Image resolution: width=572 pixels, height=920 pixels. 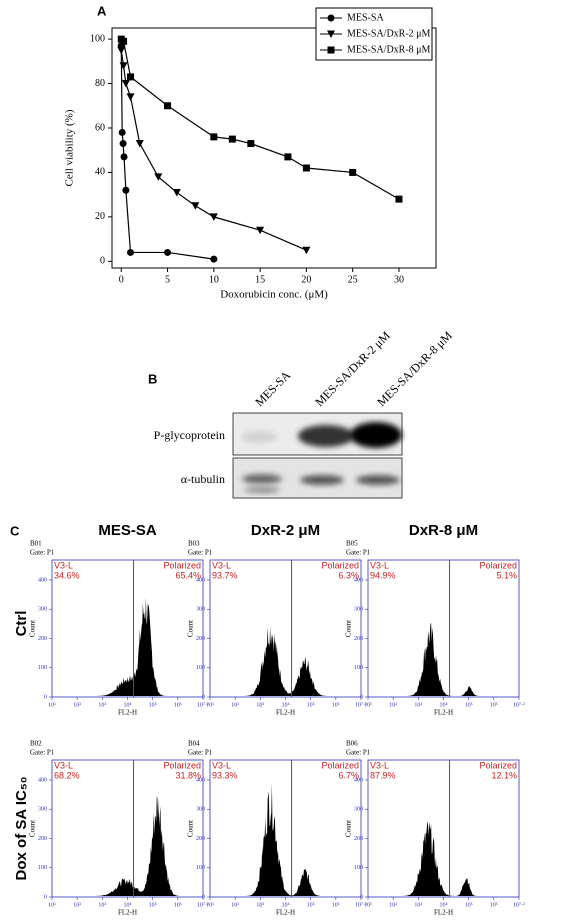 What do you see at coordinates (167, 279) in the screenshot?
I see `x-tick-label: 5` at bounding box center [167, 279].